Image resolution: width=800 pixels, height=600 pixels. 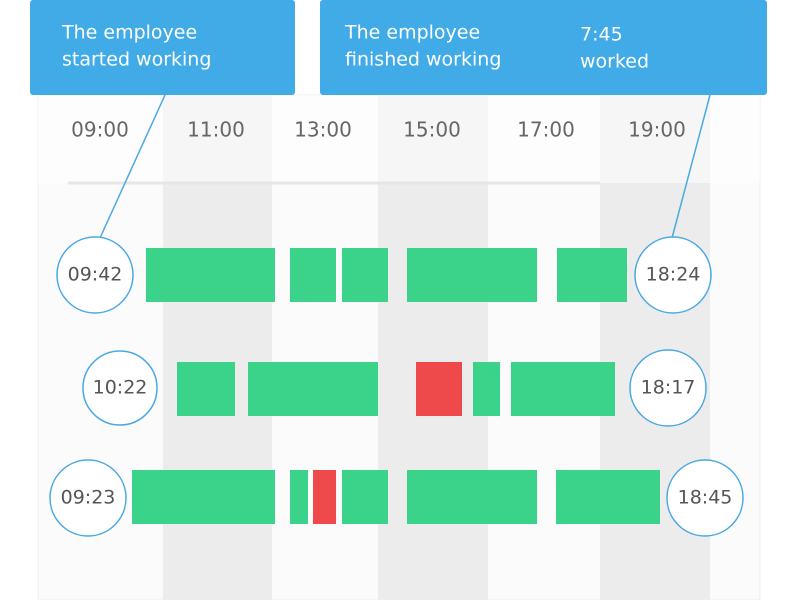 I want to click on axis-label: 09:00, so click(x=100, y=130).